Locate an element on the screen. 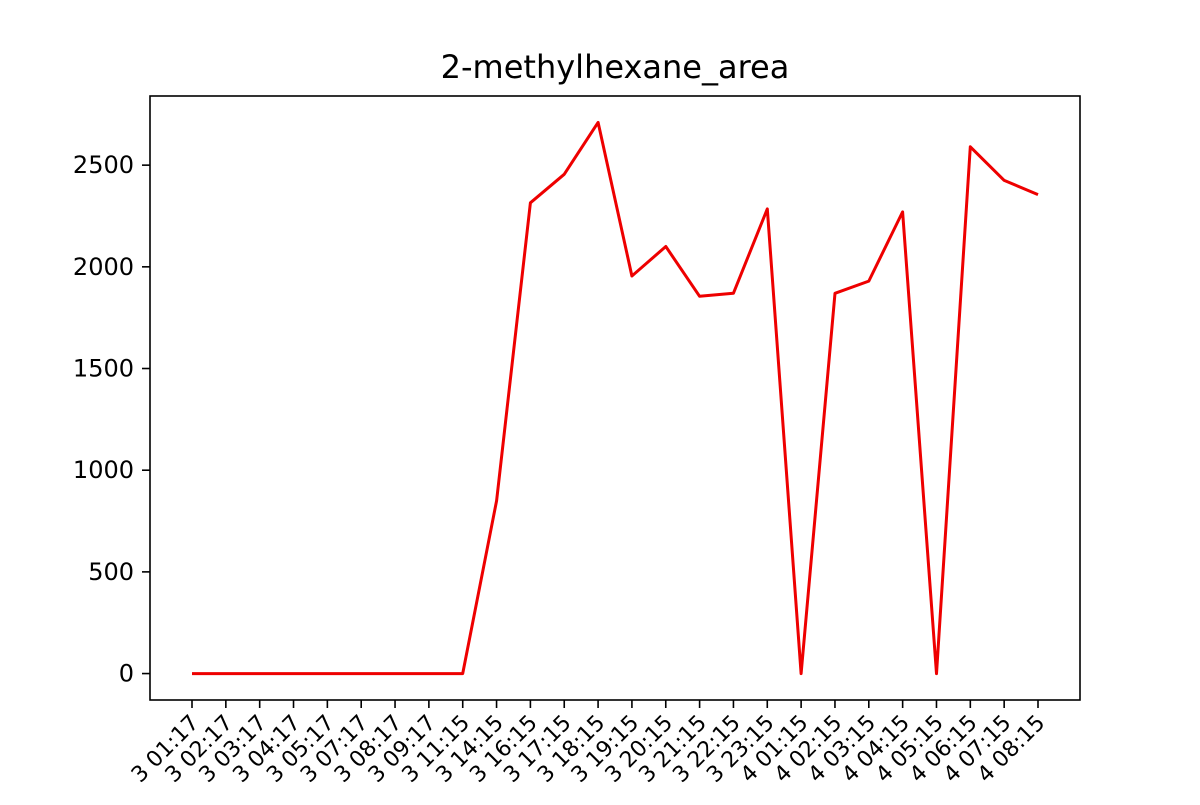 The image size is (1200, 805). y-tick-label: 2500 is located at coordinates (103, 165).